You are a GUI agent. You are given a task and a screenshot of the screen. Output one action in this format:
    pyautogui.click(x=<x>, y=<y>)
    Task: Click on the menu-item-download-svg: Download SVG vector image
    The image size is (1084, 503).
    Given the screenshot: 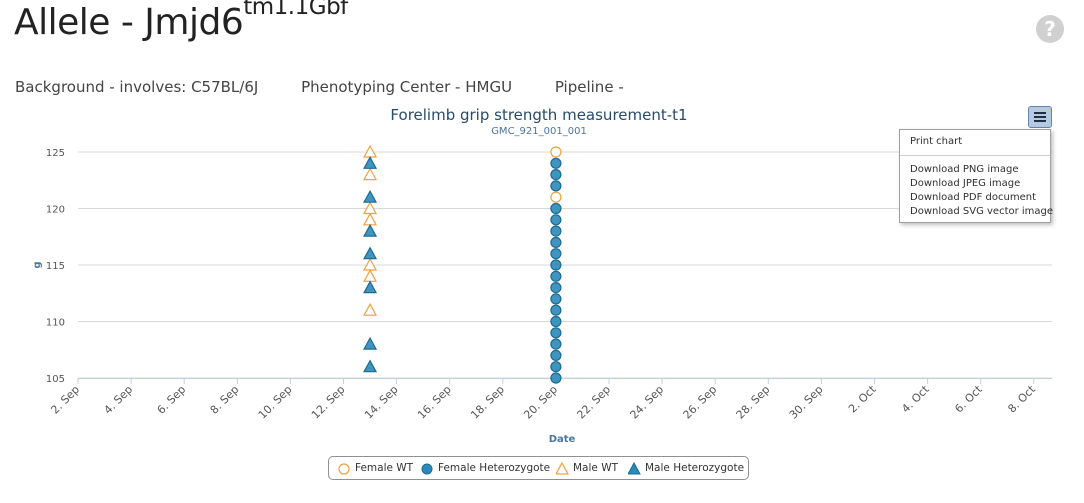 What is the action you would take?
    pyautogui.click(x=982, y=211)
    